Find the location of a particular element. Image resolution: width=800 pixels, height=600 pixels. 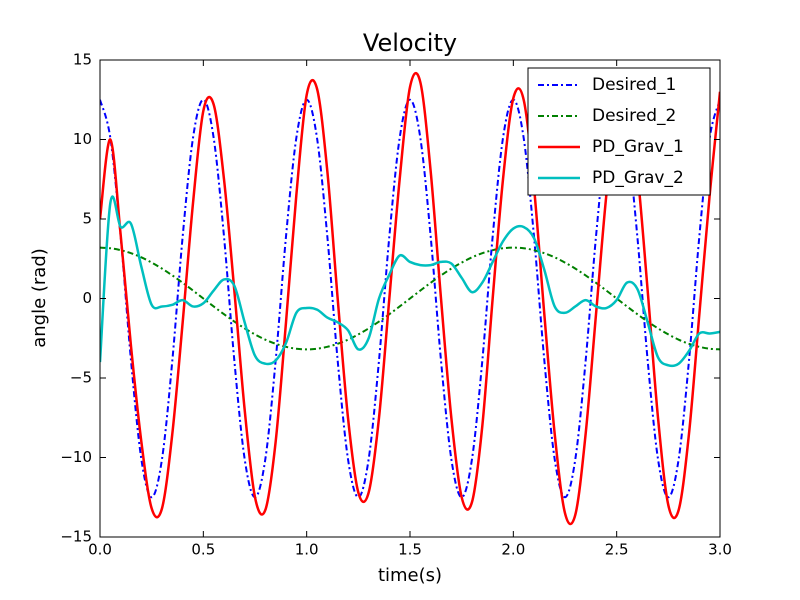

y-tick-label: −5 is located at coordinates (81, 378).